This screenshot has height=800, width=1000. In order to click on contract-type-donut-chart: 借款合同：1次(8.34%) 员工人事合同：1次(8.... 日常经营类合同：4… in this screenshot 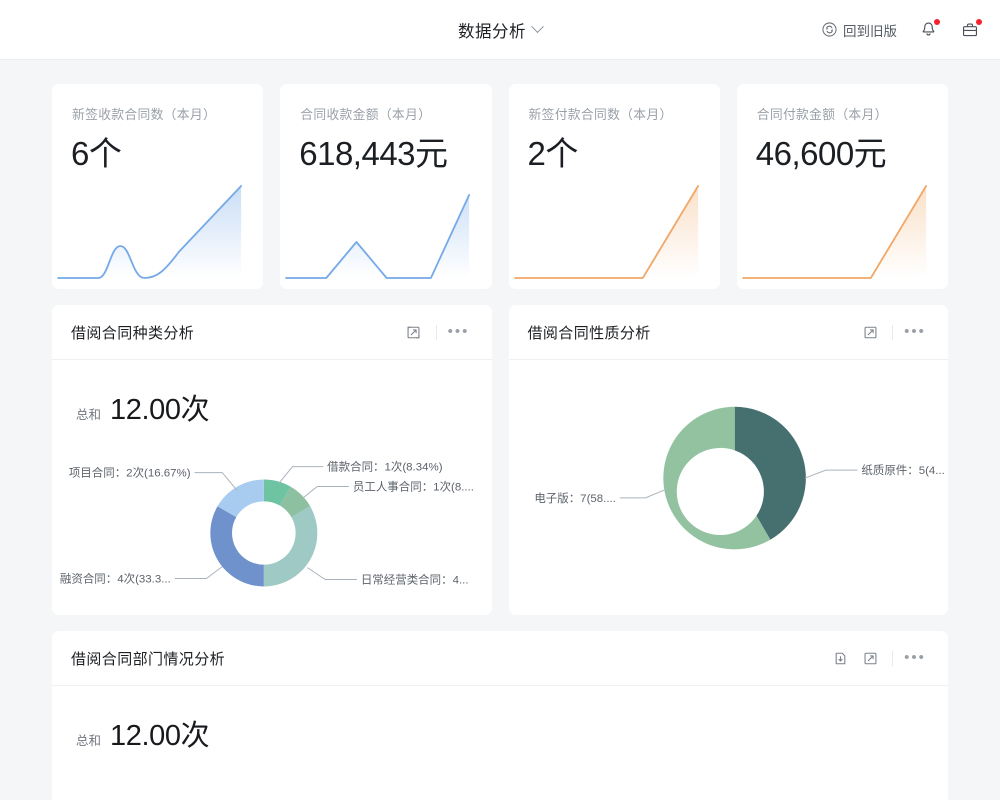, I will do `click(272, 521)`.